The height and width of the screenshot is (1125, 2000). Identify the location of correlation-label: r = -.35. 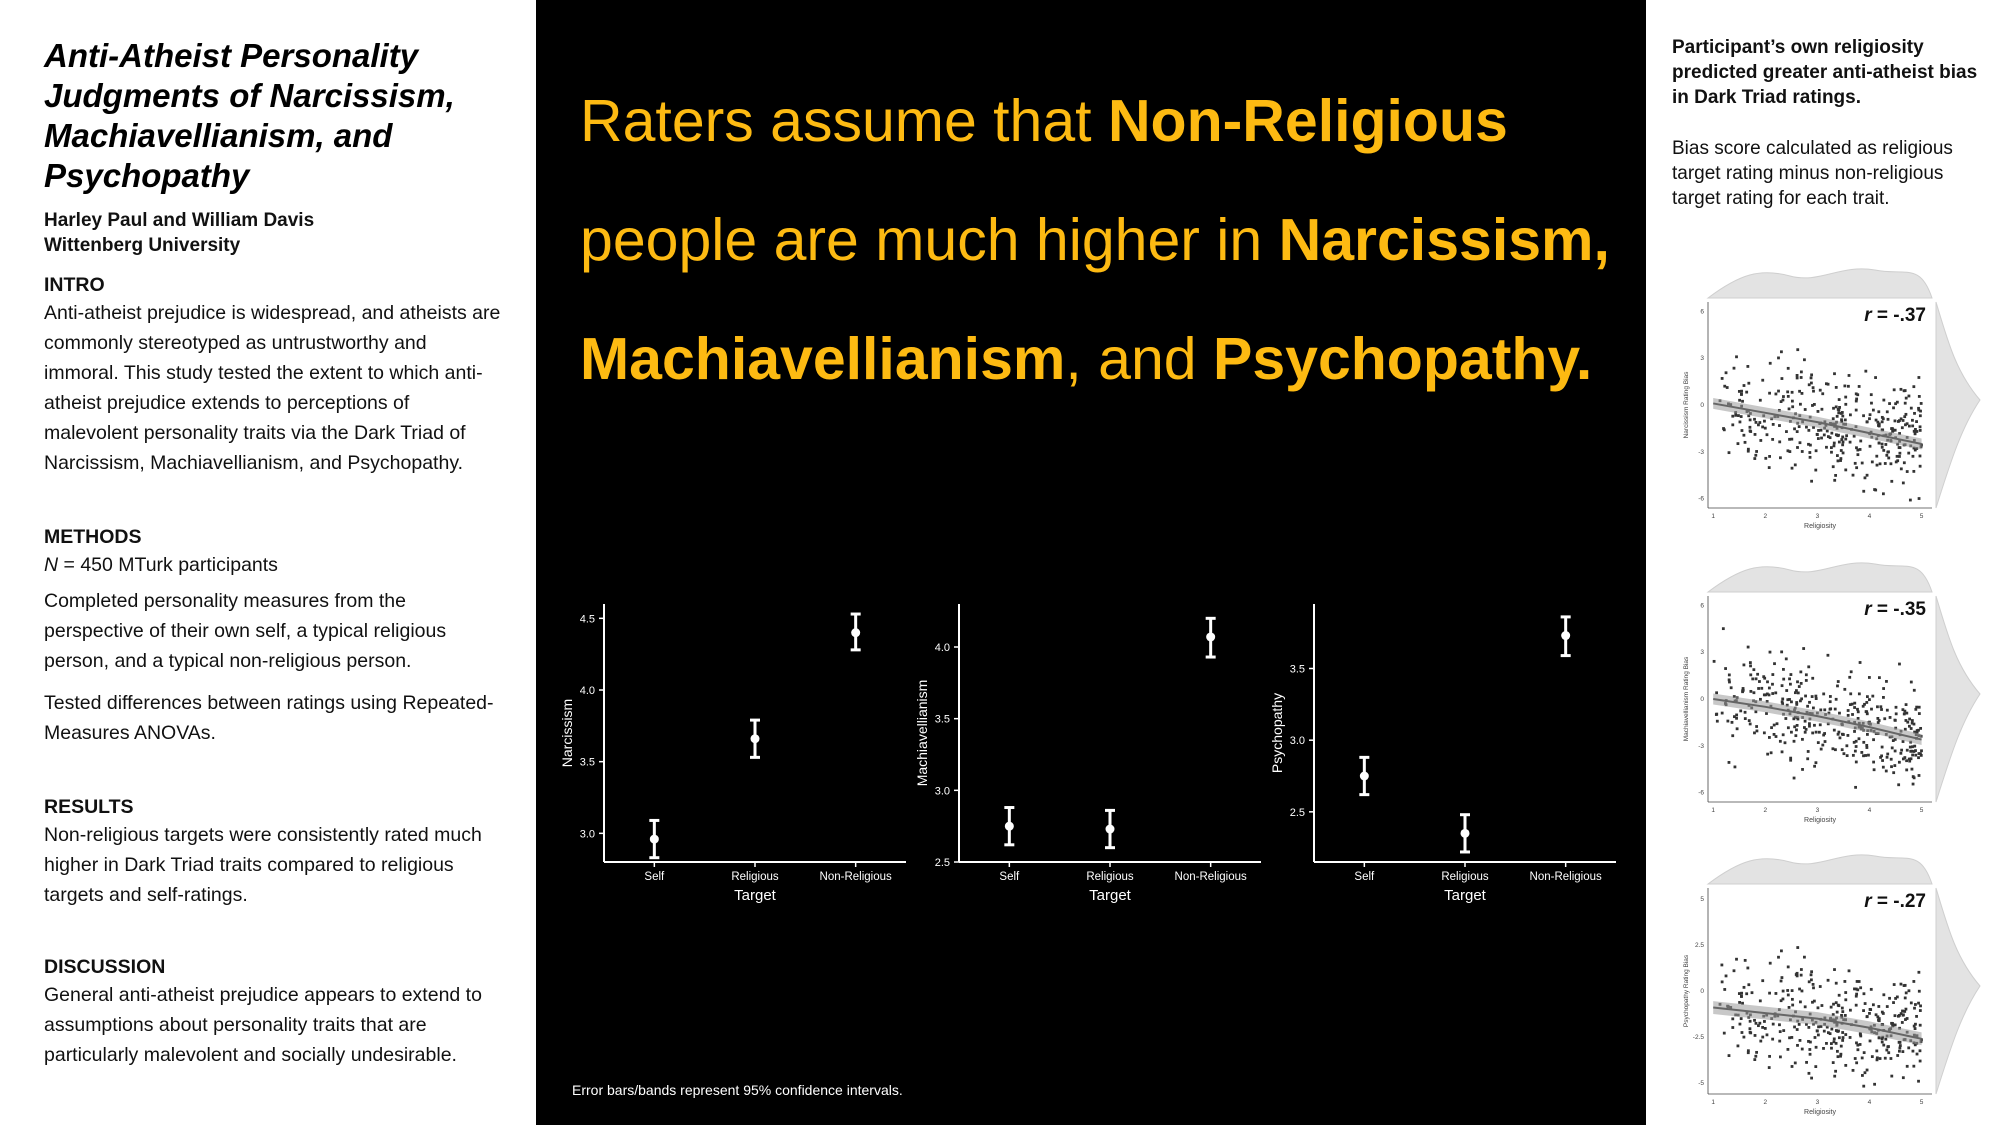
(1895, 609).